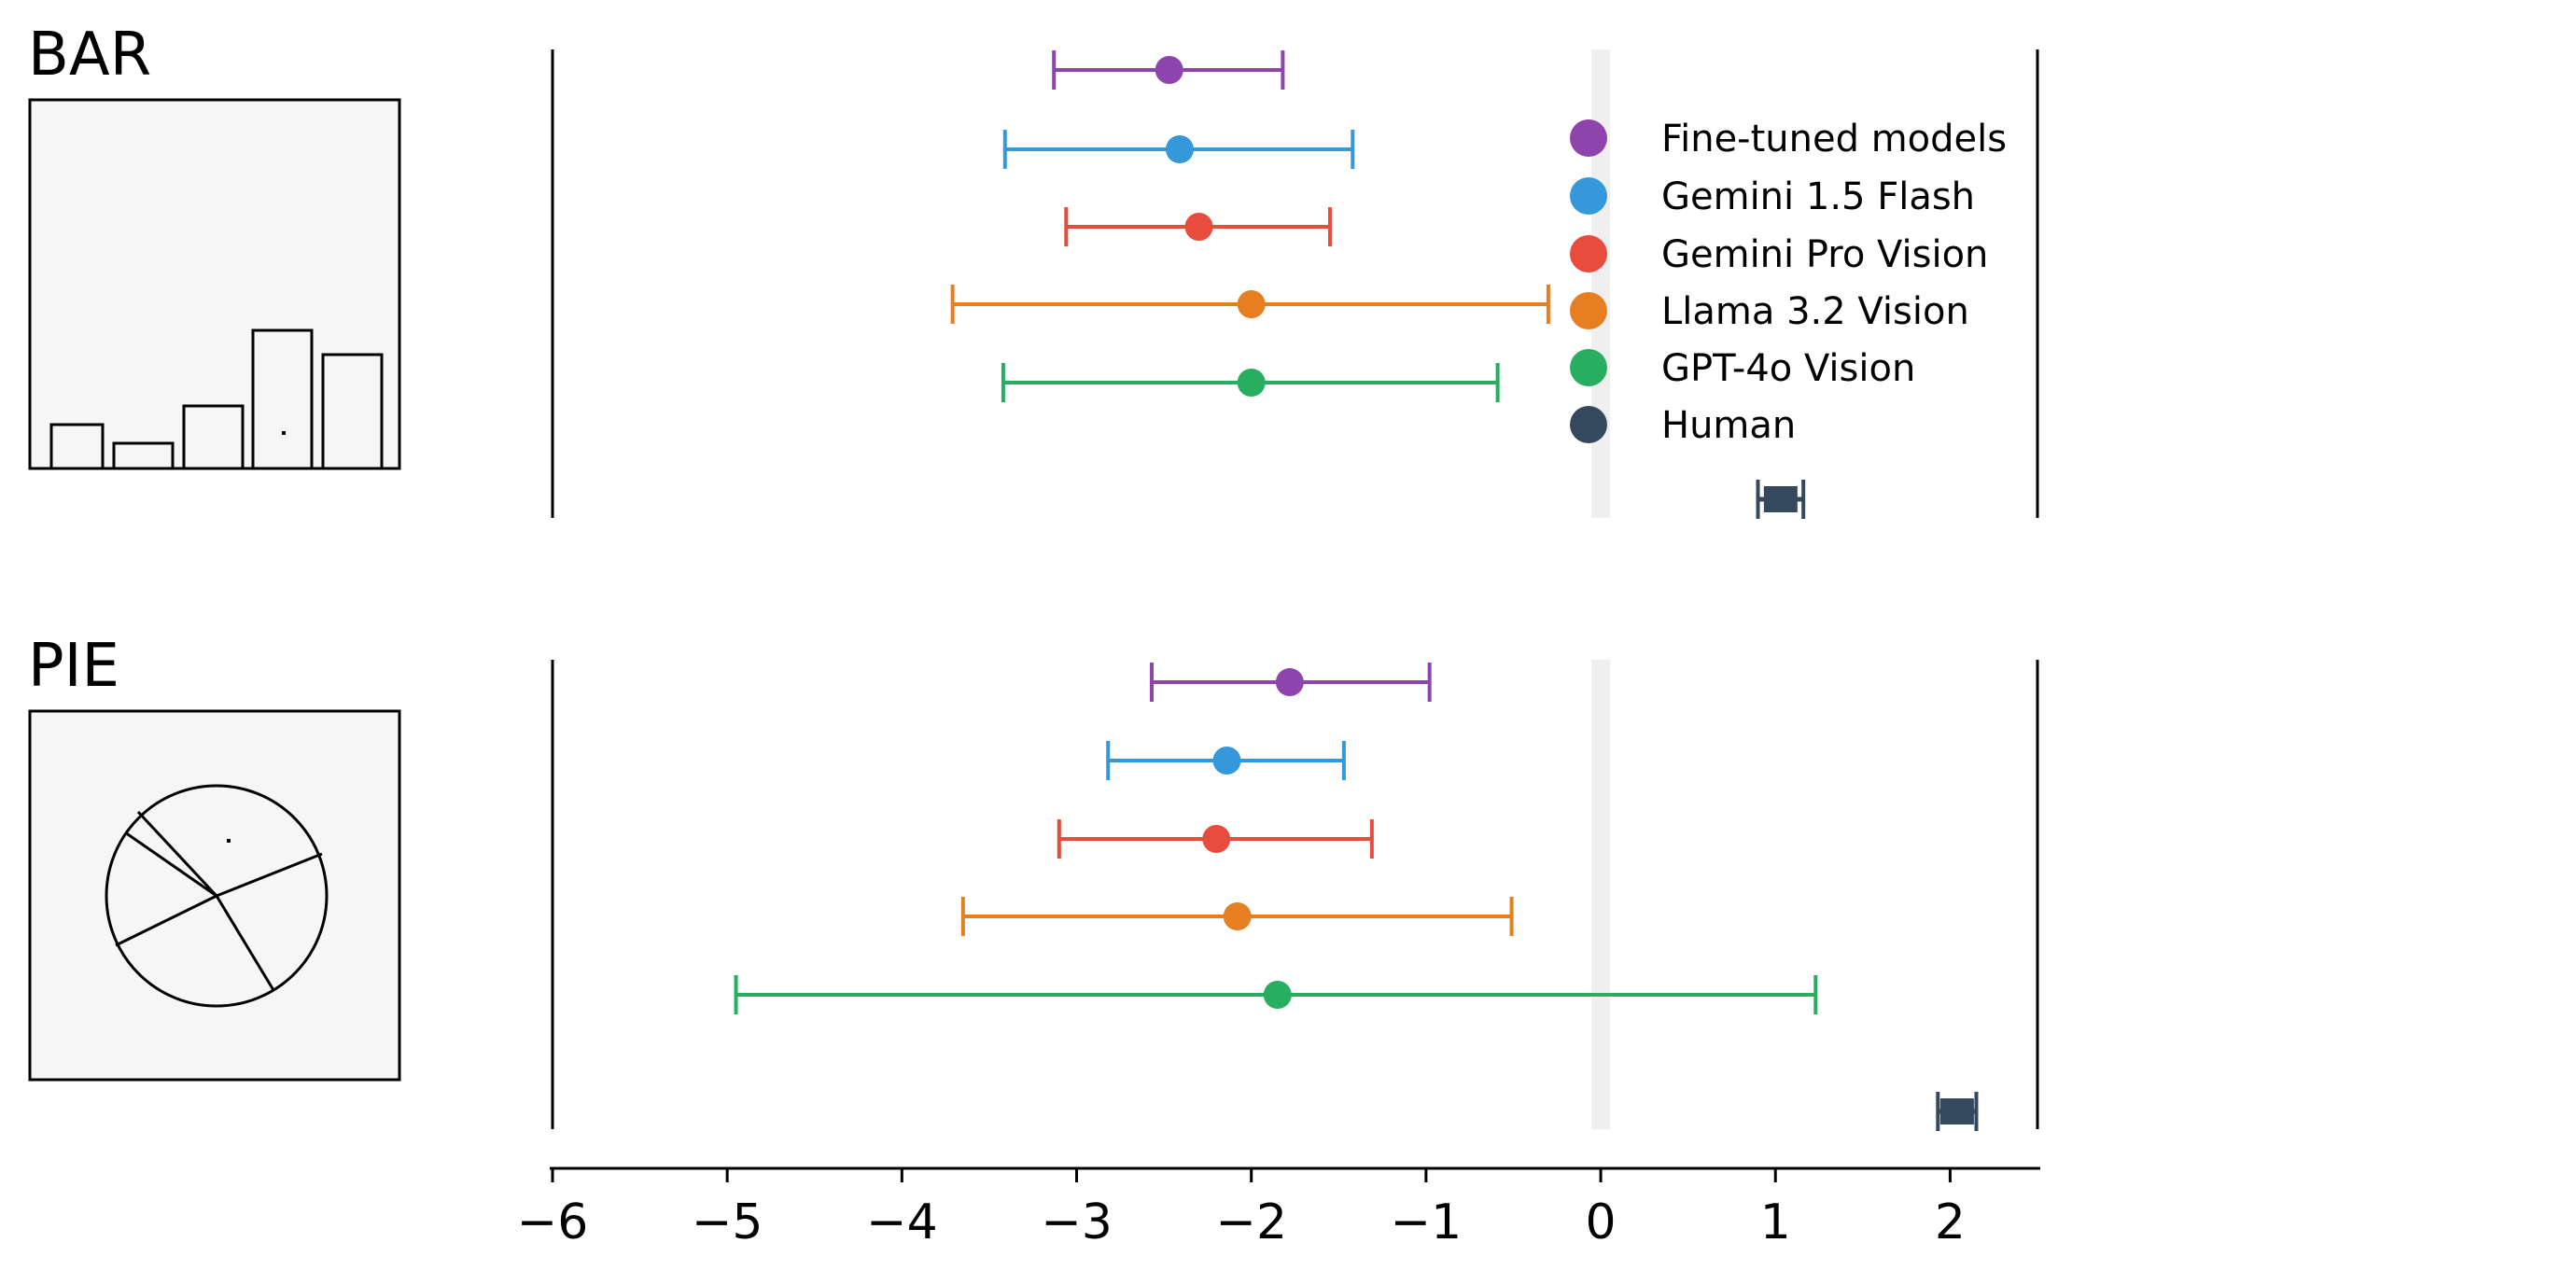 Image resolution: width=2576 pixels, height=1271 pixels. What do you see at coordinates (214, 895) in the screenshot?
I see `pie-chart-thumbnail-icon` at bounding box center [214, 895].